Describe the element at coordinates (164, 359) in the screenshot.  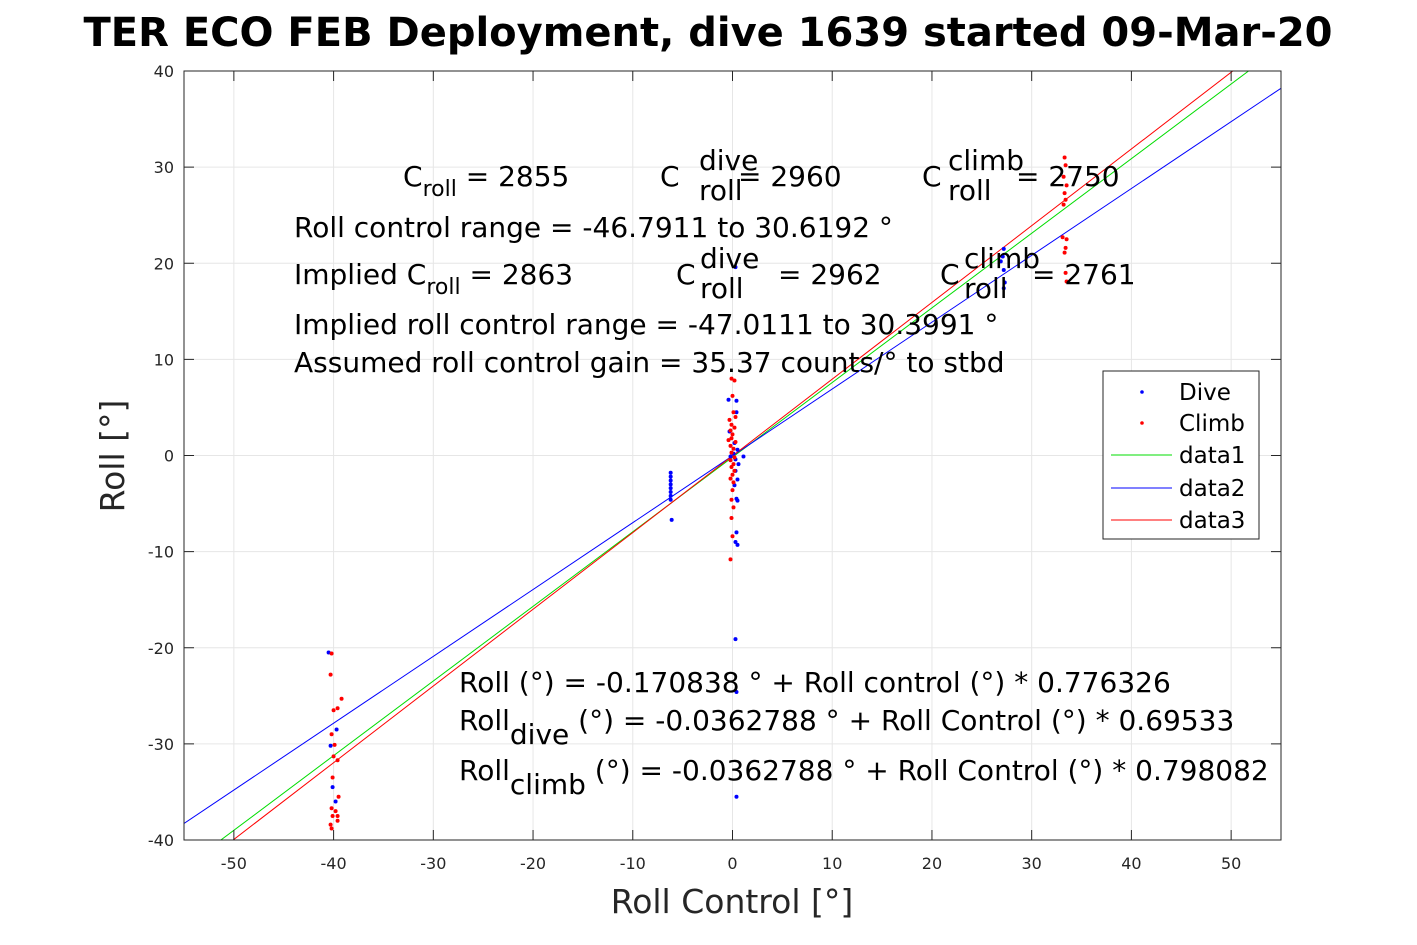
I see `y-tick-label: 10` at that location.